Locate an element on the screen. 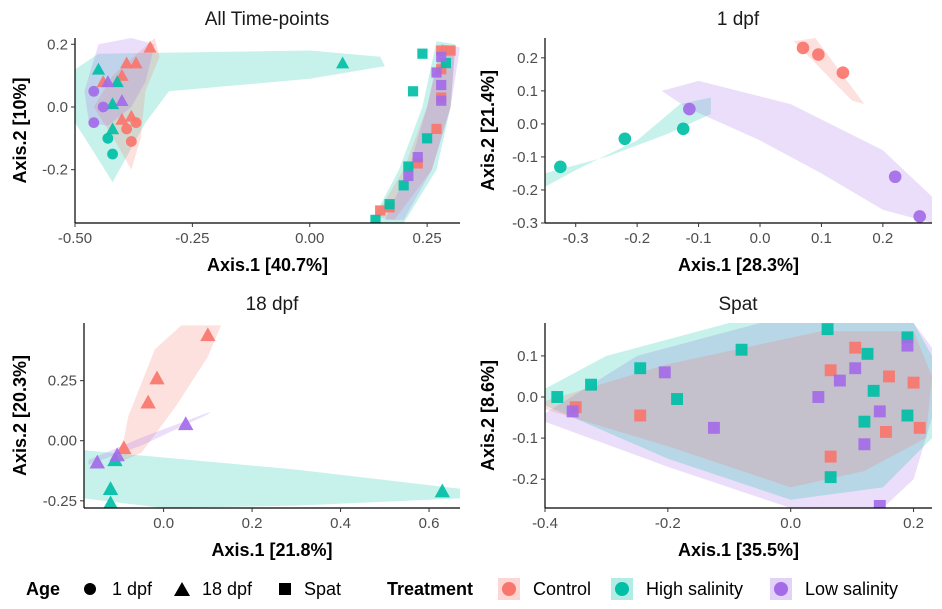  x-tick-label: -0.4 is located at coordinates (545, 523).